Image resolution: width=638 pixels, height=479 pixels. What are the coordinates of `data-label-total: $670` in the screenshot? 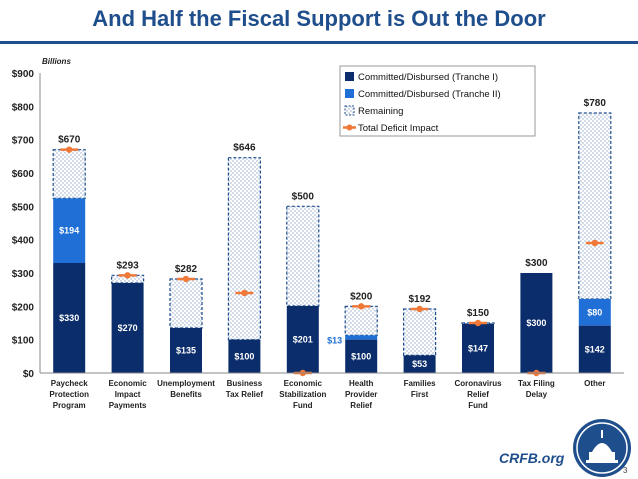 It's located at (69, 140).